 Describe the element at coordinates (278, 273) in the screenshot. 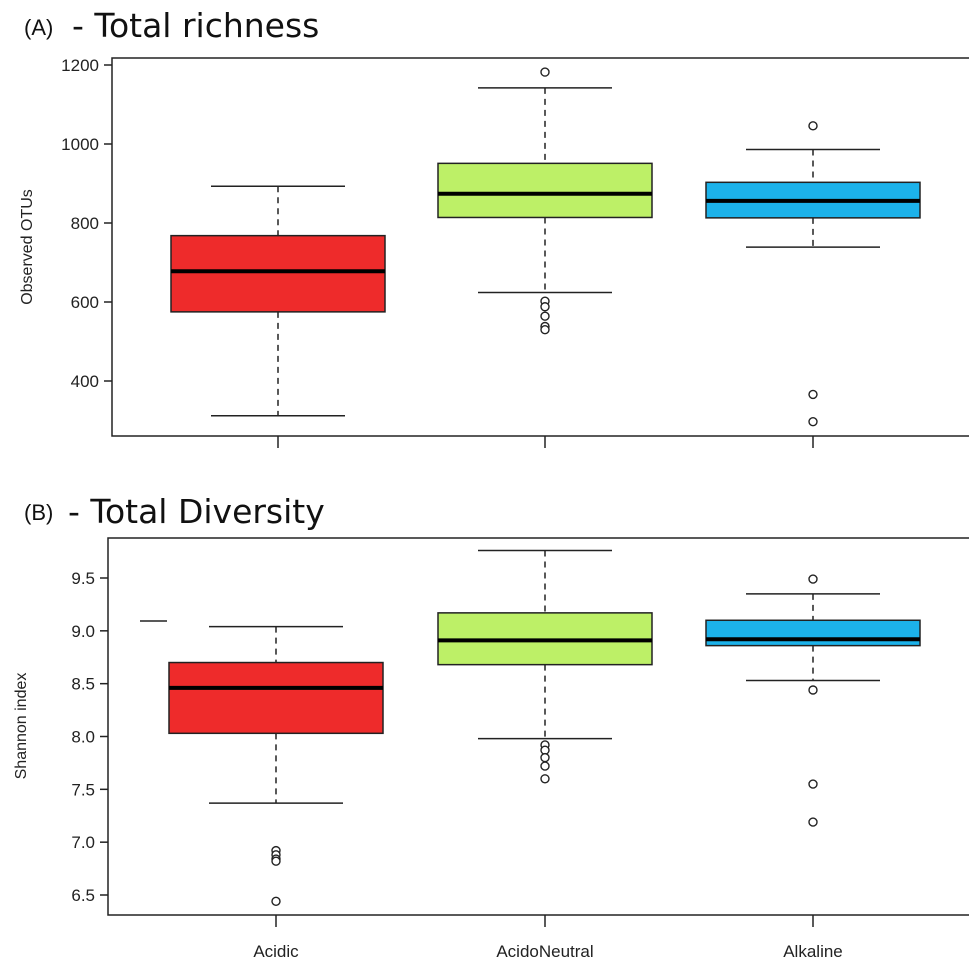

I see `panel-a-acidic-box` at that location.